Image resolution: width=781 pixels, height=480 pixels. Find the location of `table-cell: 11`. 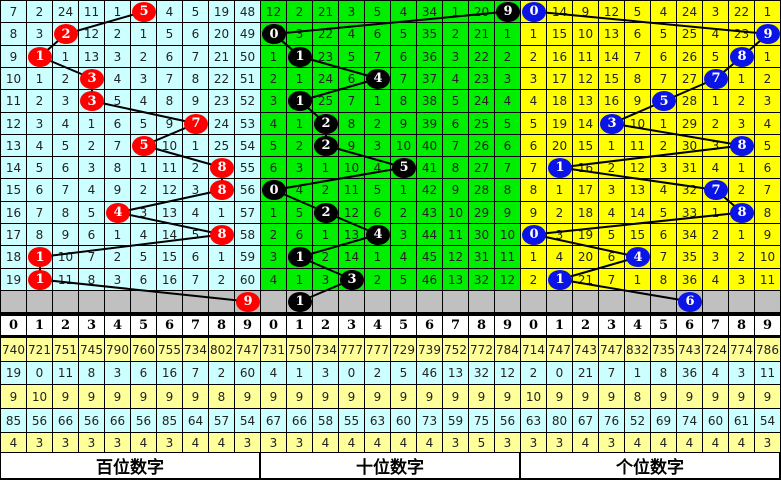

table-cell: 11 is located at coordinates (65, 279).